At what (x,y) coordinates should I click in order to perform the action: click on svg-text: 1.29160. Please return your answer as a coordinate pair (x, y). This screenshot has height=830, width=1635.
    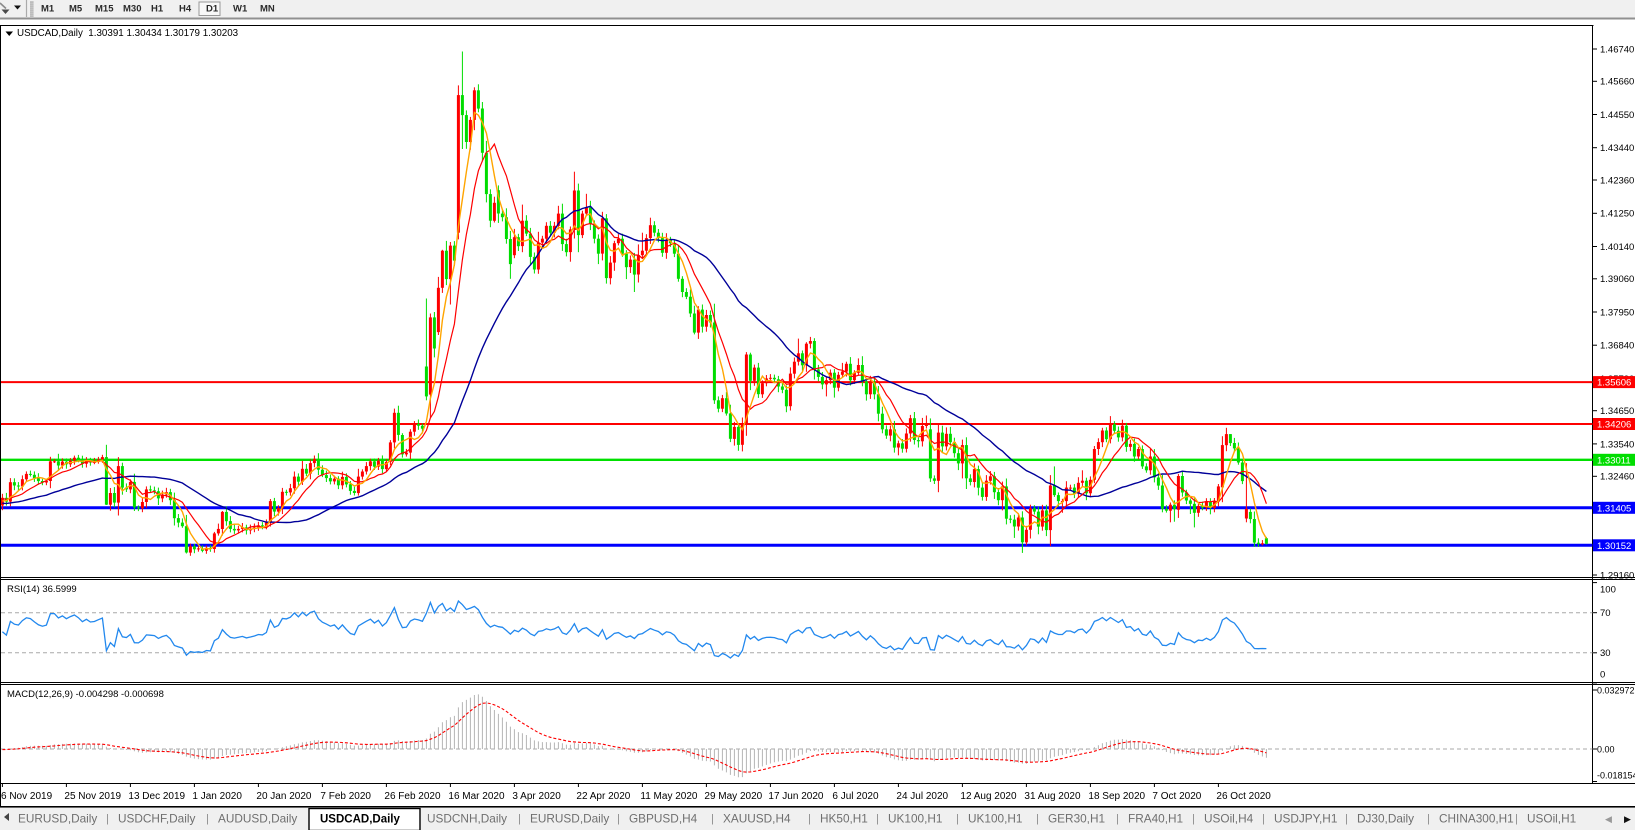
    Looking at the image, I should click on (1617, 575).